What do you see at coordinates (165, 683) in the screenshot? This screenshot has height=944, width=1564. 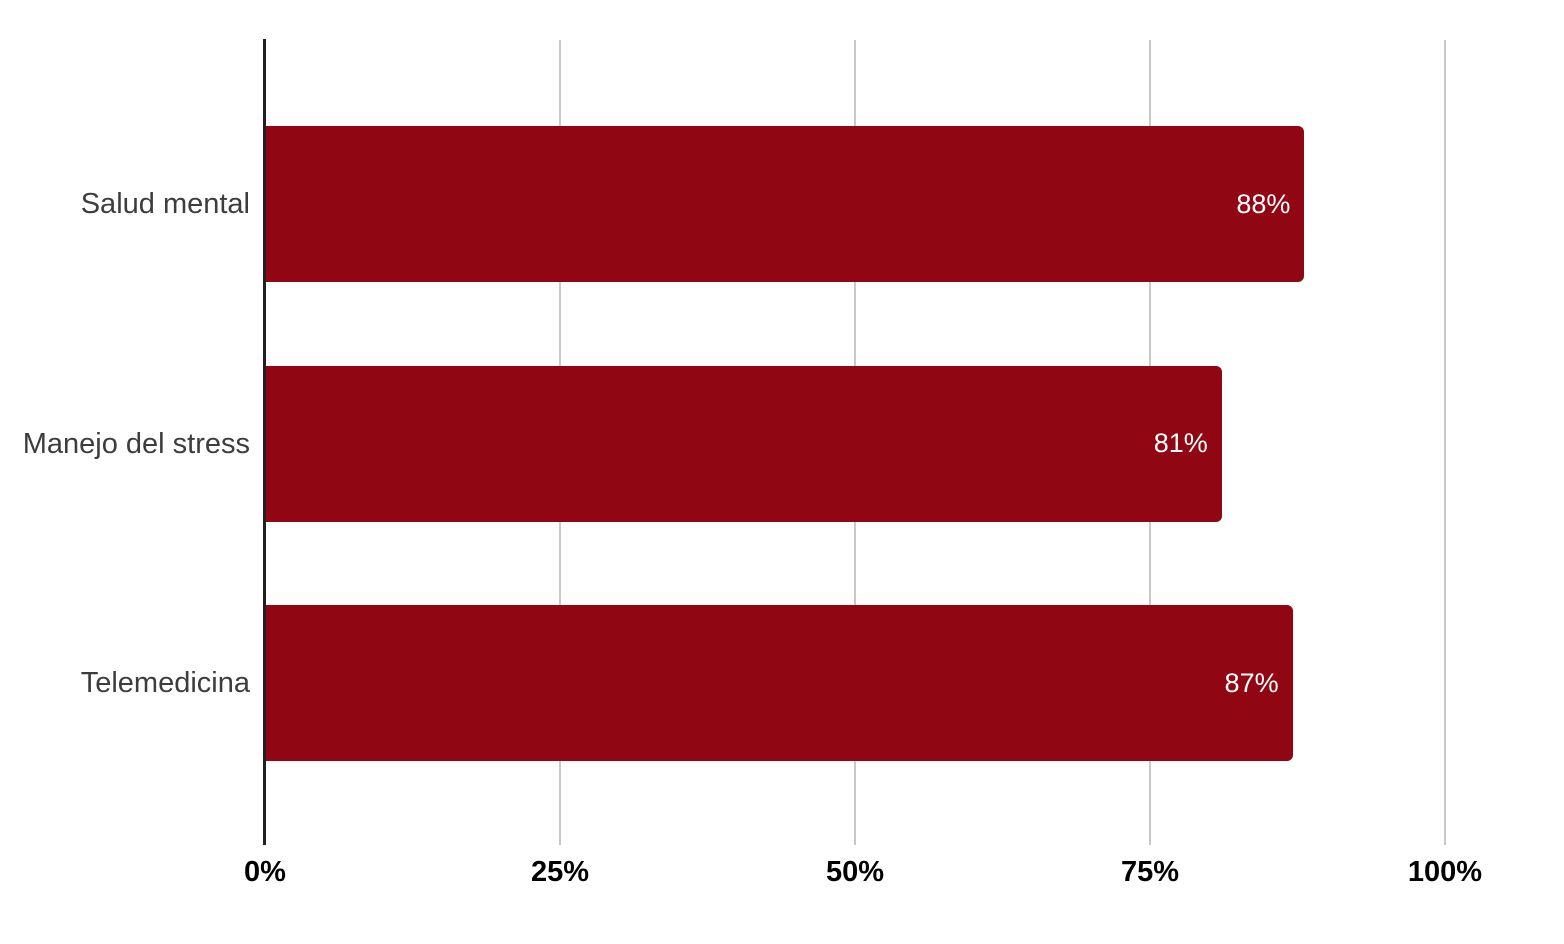 I see `category-label: Telemedicina` at bounding box center [165, 683].